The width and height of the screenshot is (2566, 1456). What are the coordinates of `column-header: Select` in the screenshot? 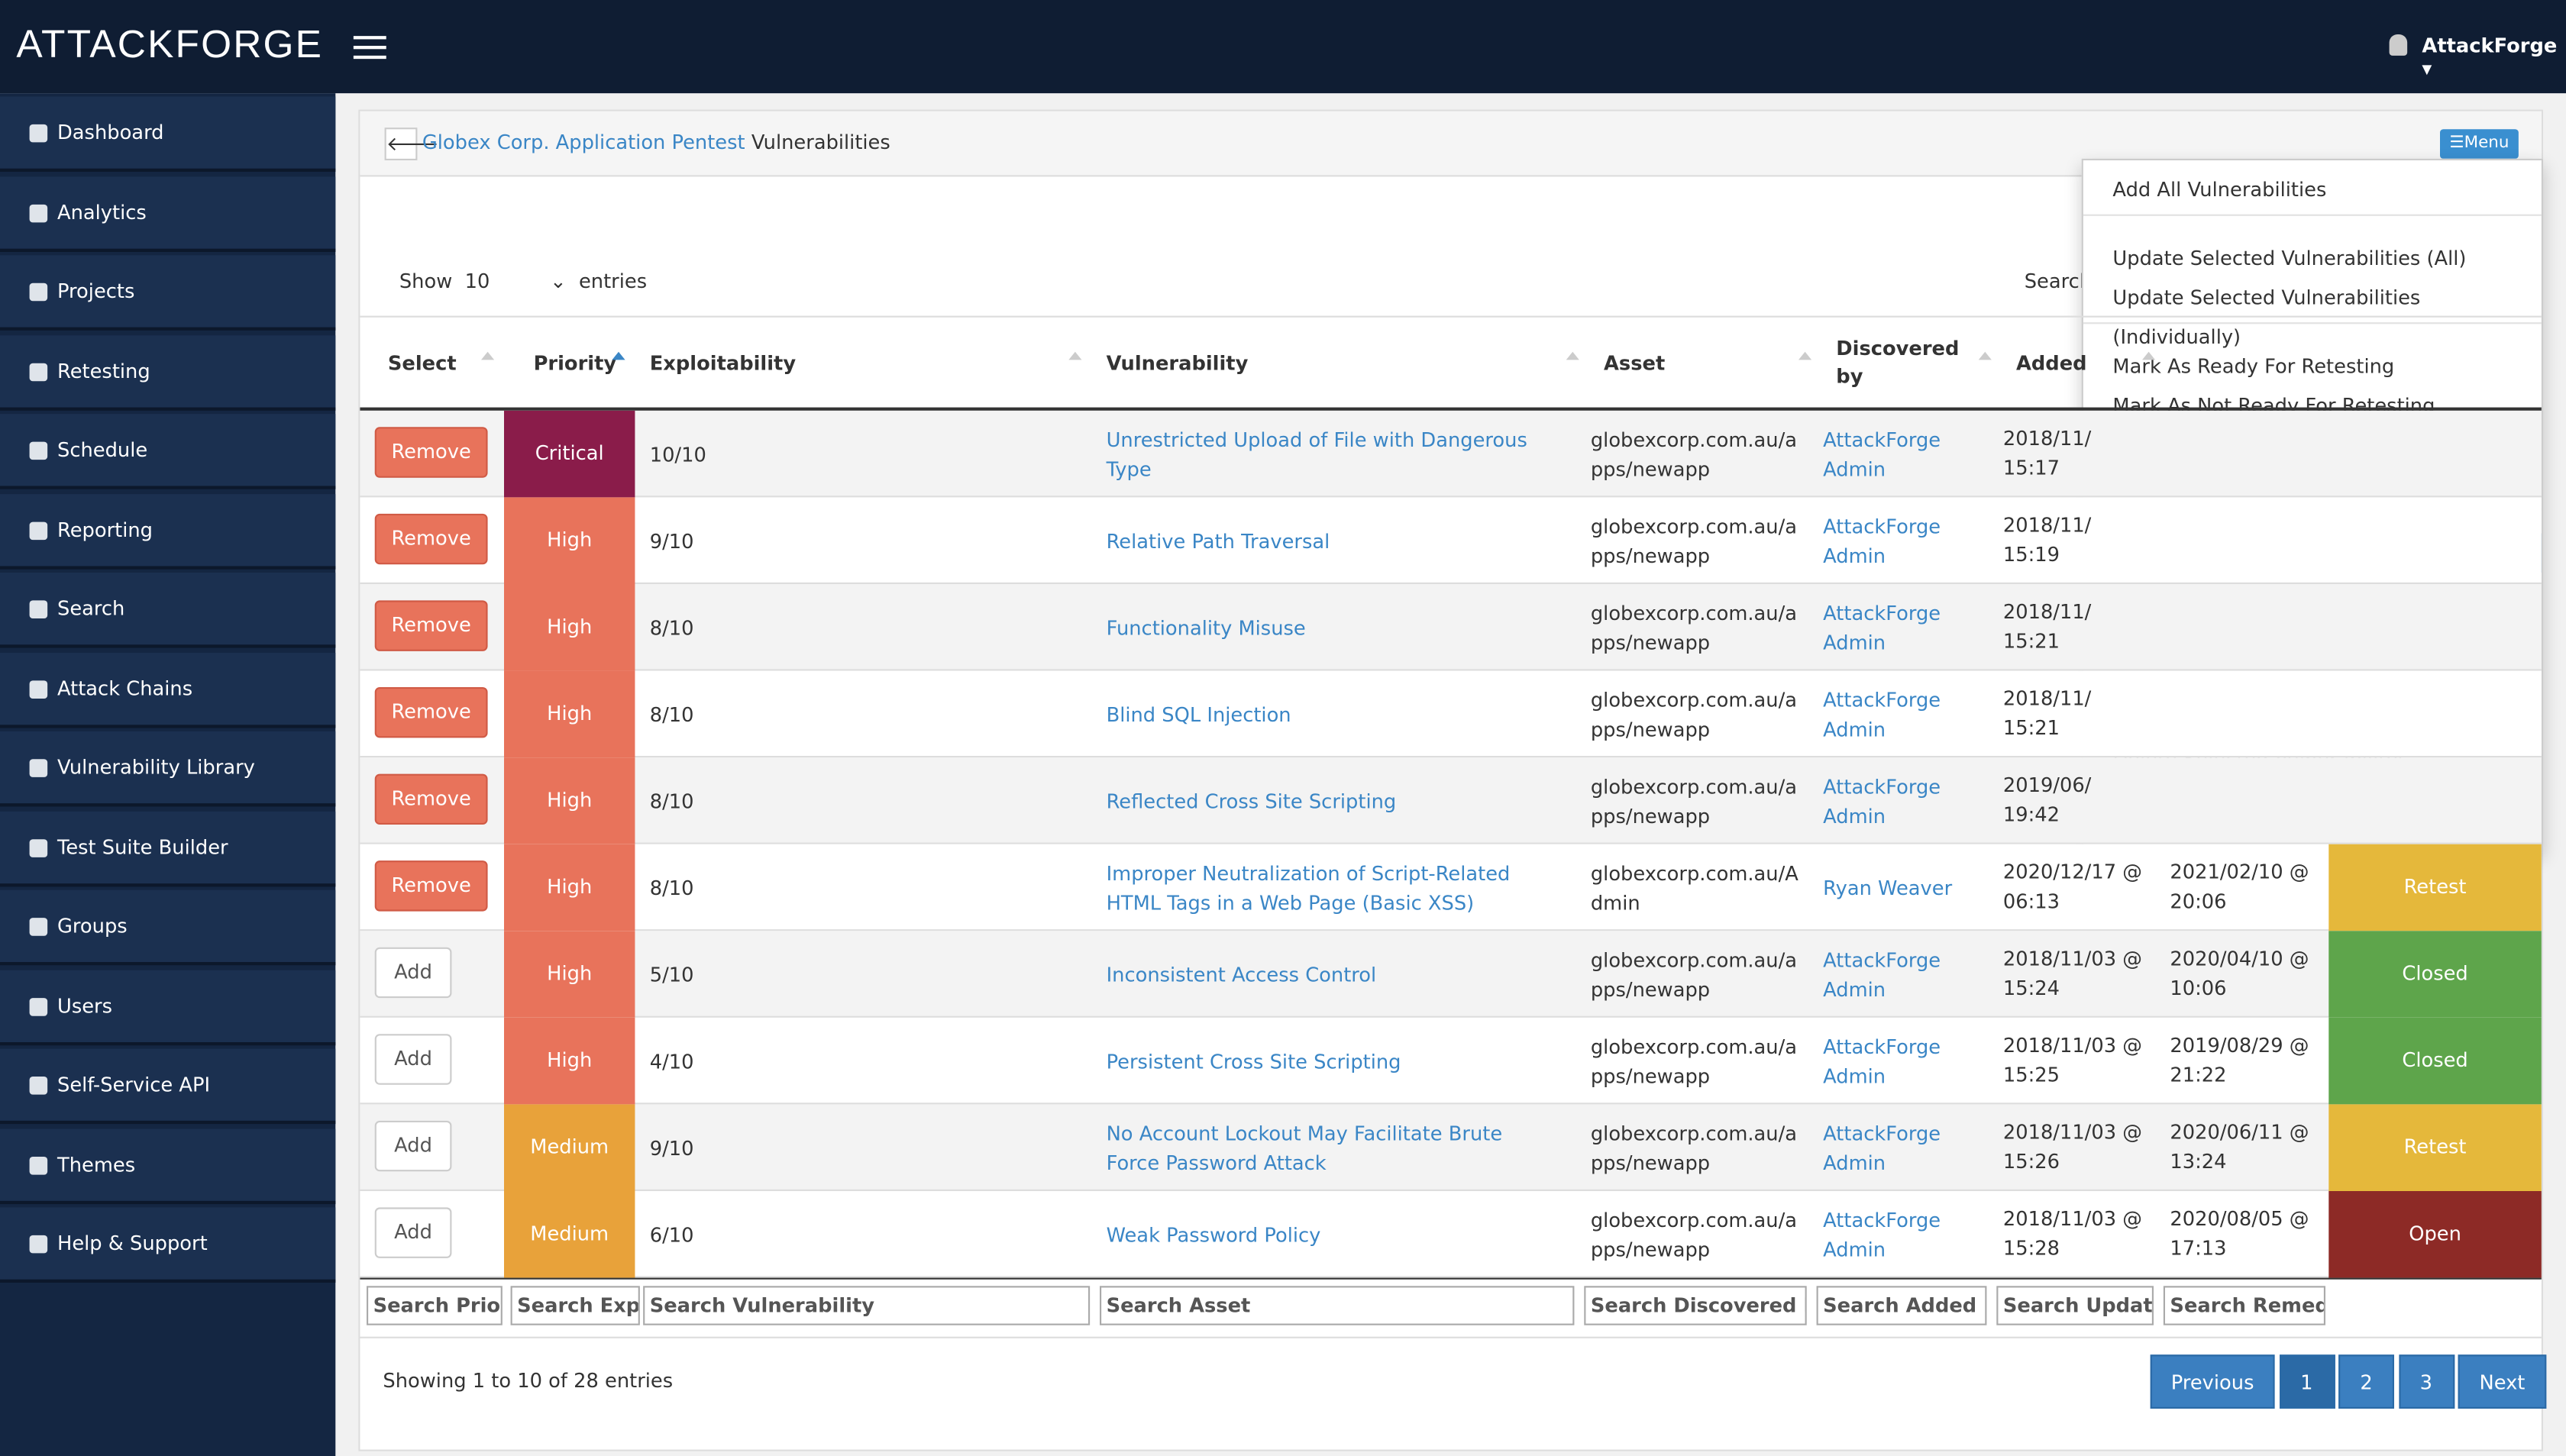 It's located at (422, 362).